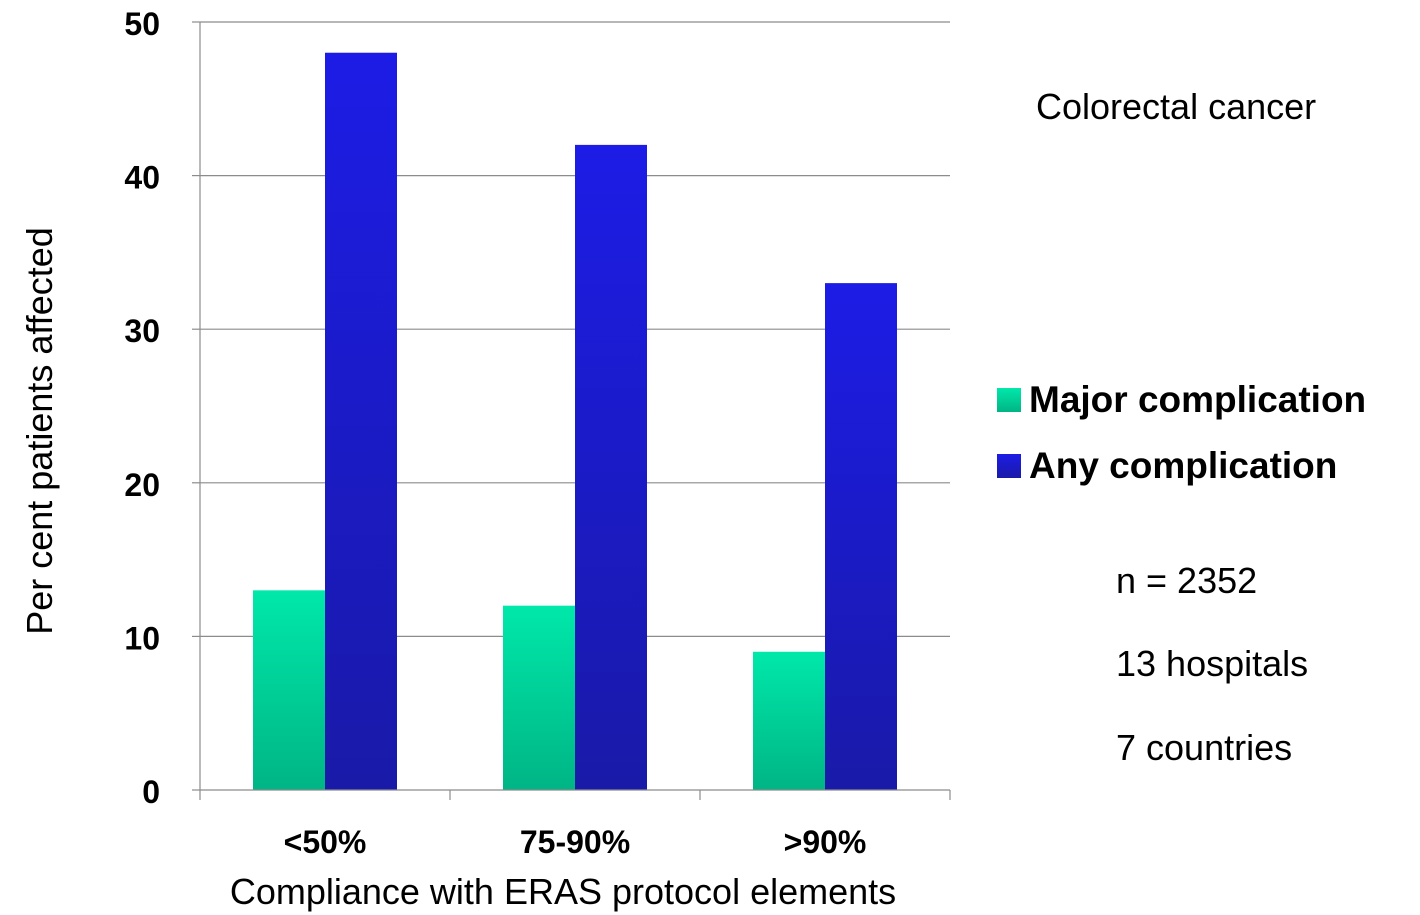 The height and width of the screenshot is (915, 1420). What do you see at coordinates (142, 331) in the screenshot?
I see `y-tick-label: 30` at bounding box center [142, 331].